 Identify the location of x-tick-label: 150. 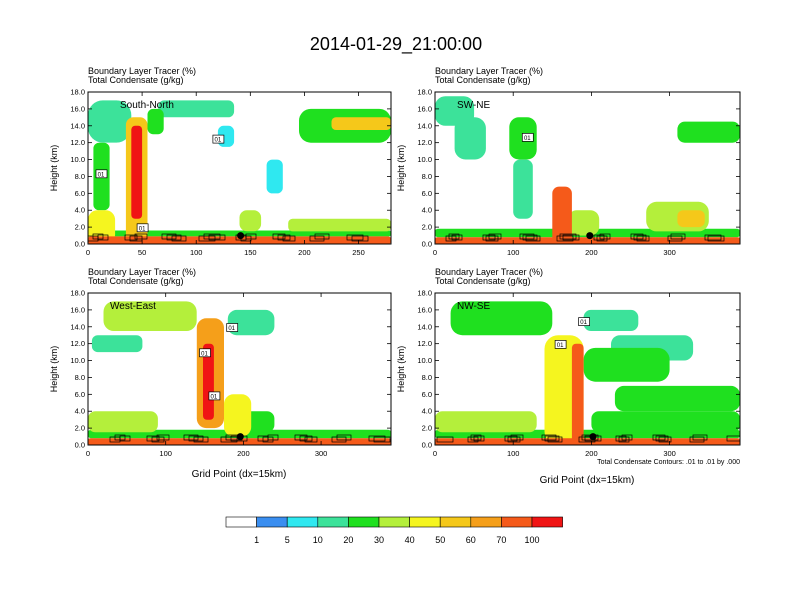
(250, 252).